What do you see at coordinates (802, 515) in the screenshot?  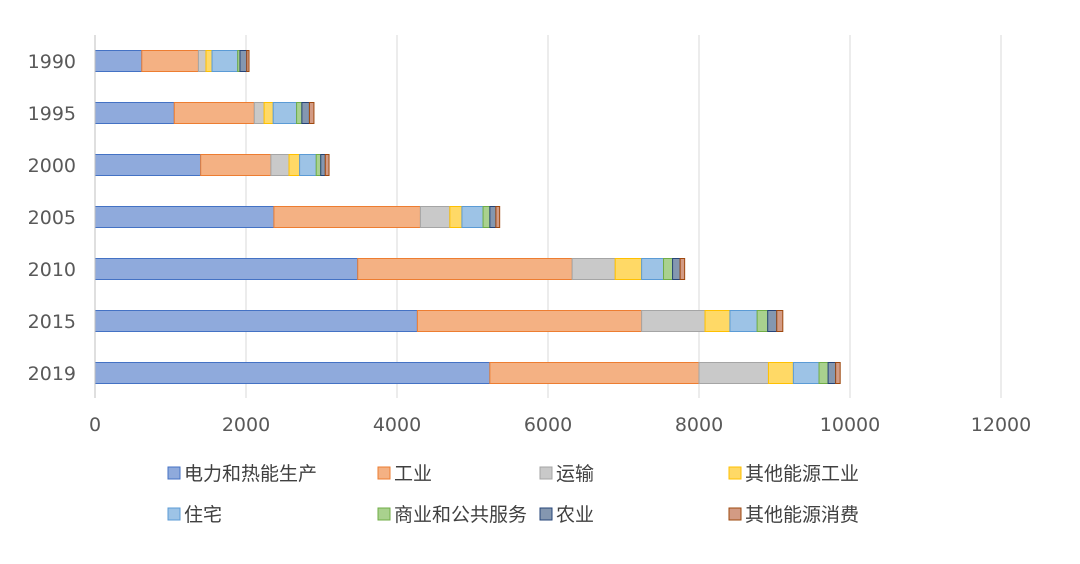 I see `legend-label: 其他能源消费` at bounding box center [802, 515].